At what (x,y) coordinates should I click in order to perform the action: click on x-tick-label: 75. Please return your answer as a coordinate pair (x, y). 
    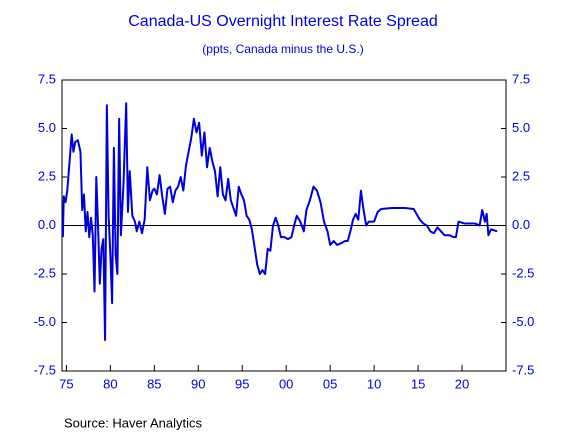
    Looking at the image, I should click on (66, 383).